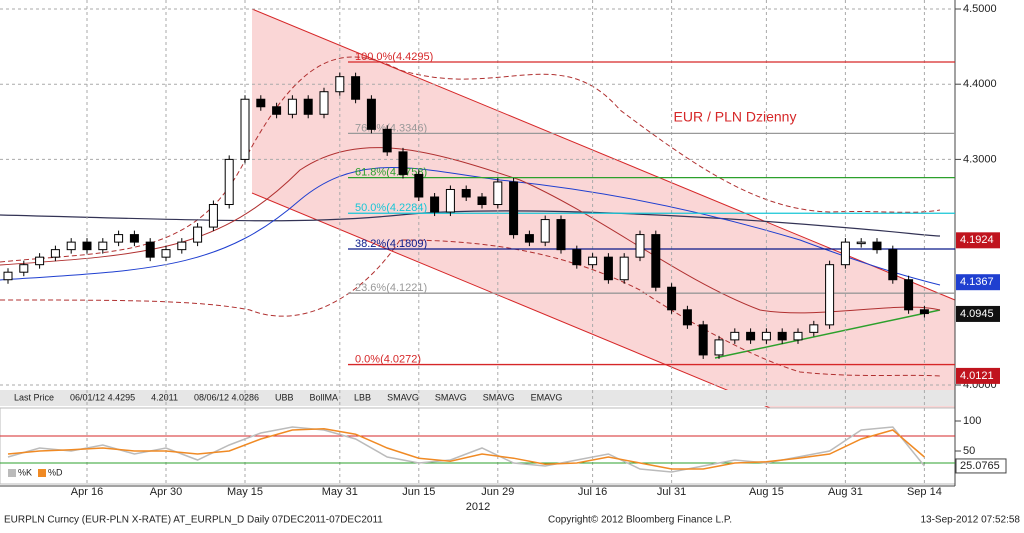 The width and height of the screenshot is (1024, 533). I want to click on x-tick-label: May 15, so click(245, 492).